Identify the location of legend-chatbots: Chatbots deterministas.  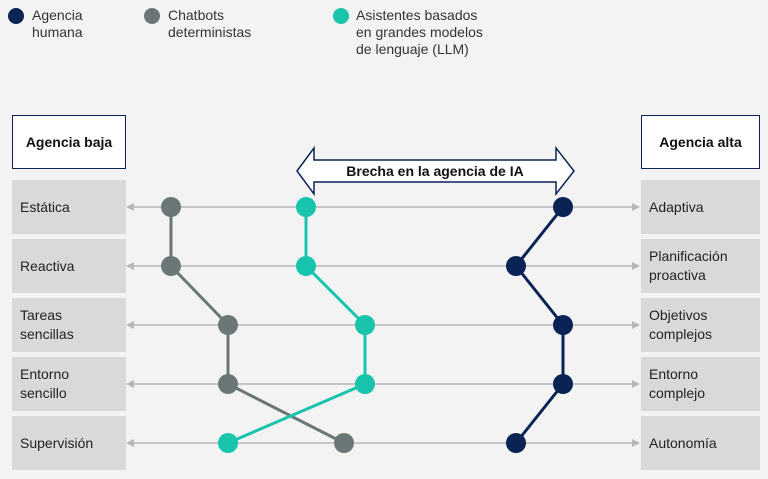
(210, 23).